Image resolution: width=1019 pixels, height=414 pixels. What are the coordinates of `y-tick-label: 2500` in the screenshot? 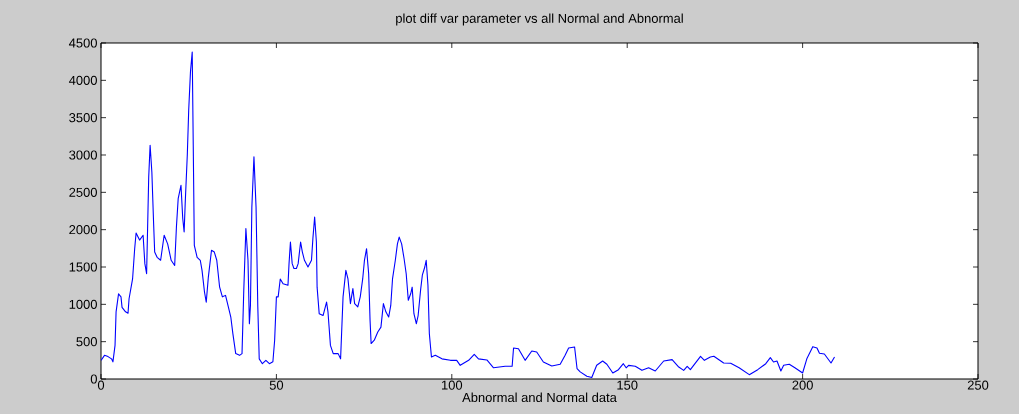 It's located at (83, 192).